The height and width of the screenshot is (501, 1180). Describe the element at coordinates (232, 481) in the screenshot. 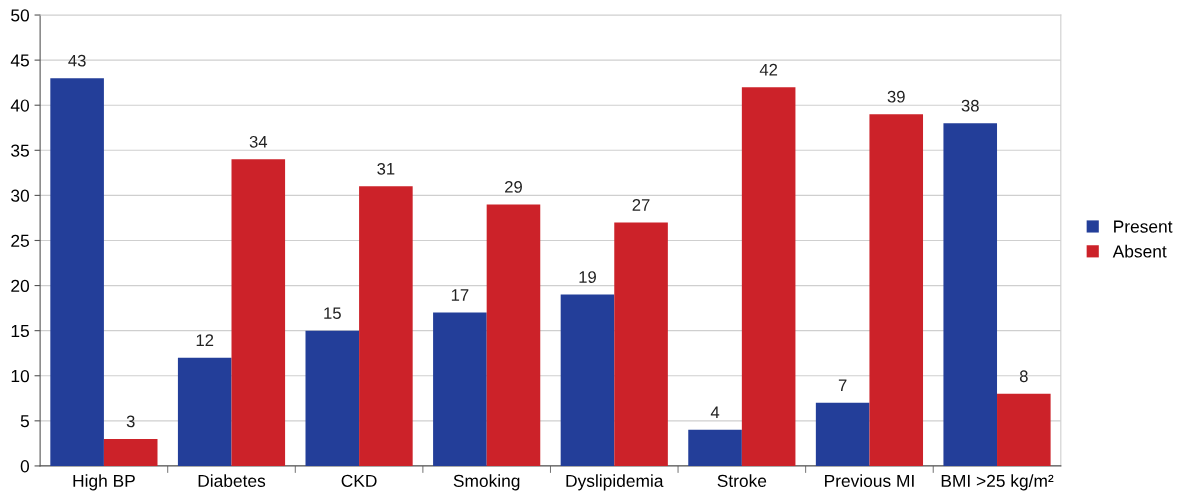

I see `x-tick-label: Diabetes` at that location.